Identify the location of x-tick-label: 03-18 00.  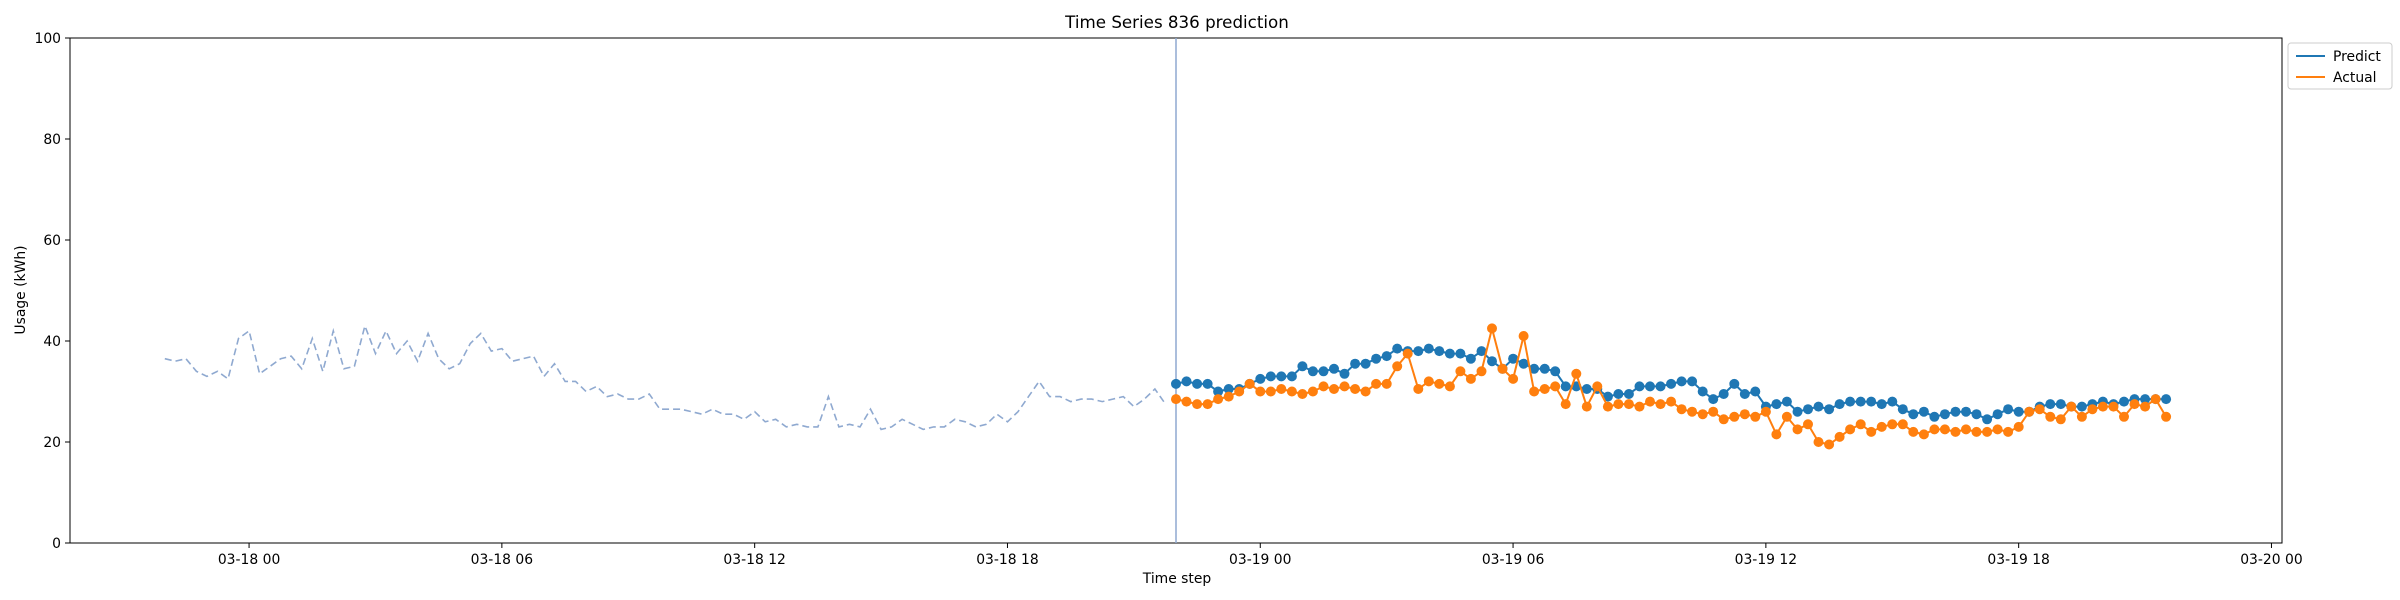
(249, 560).